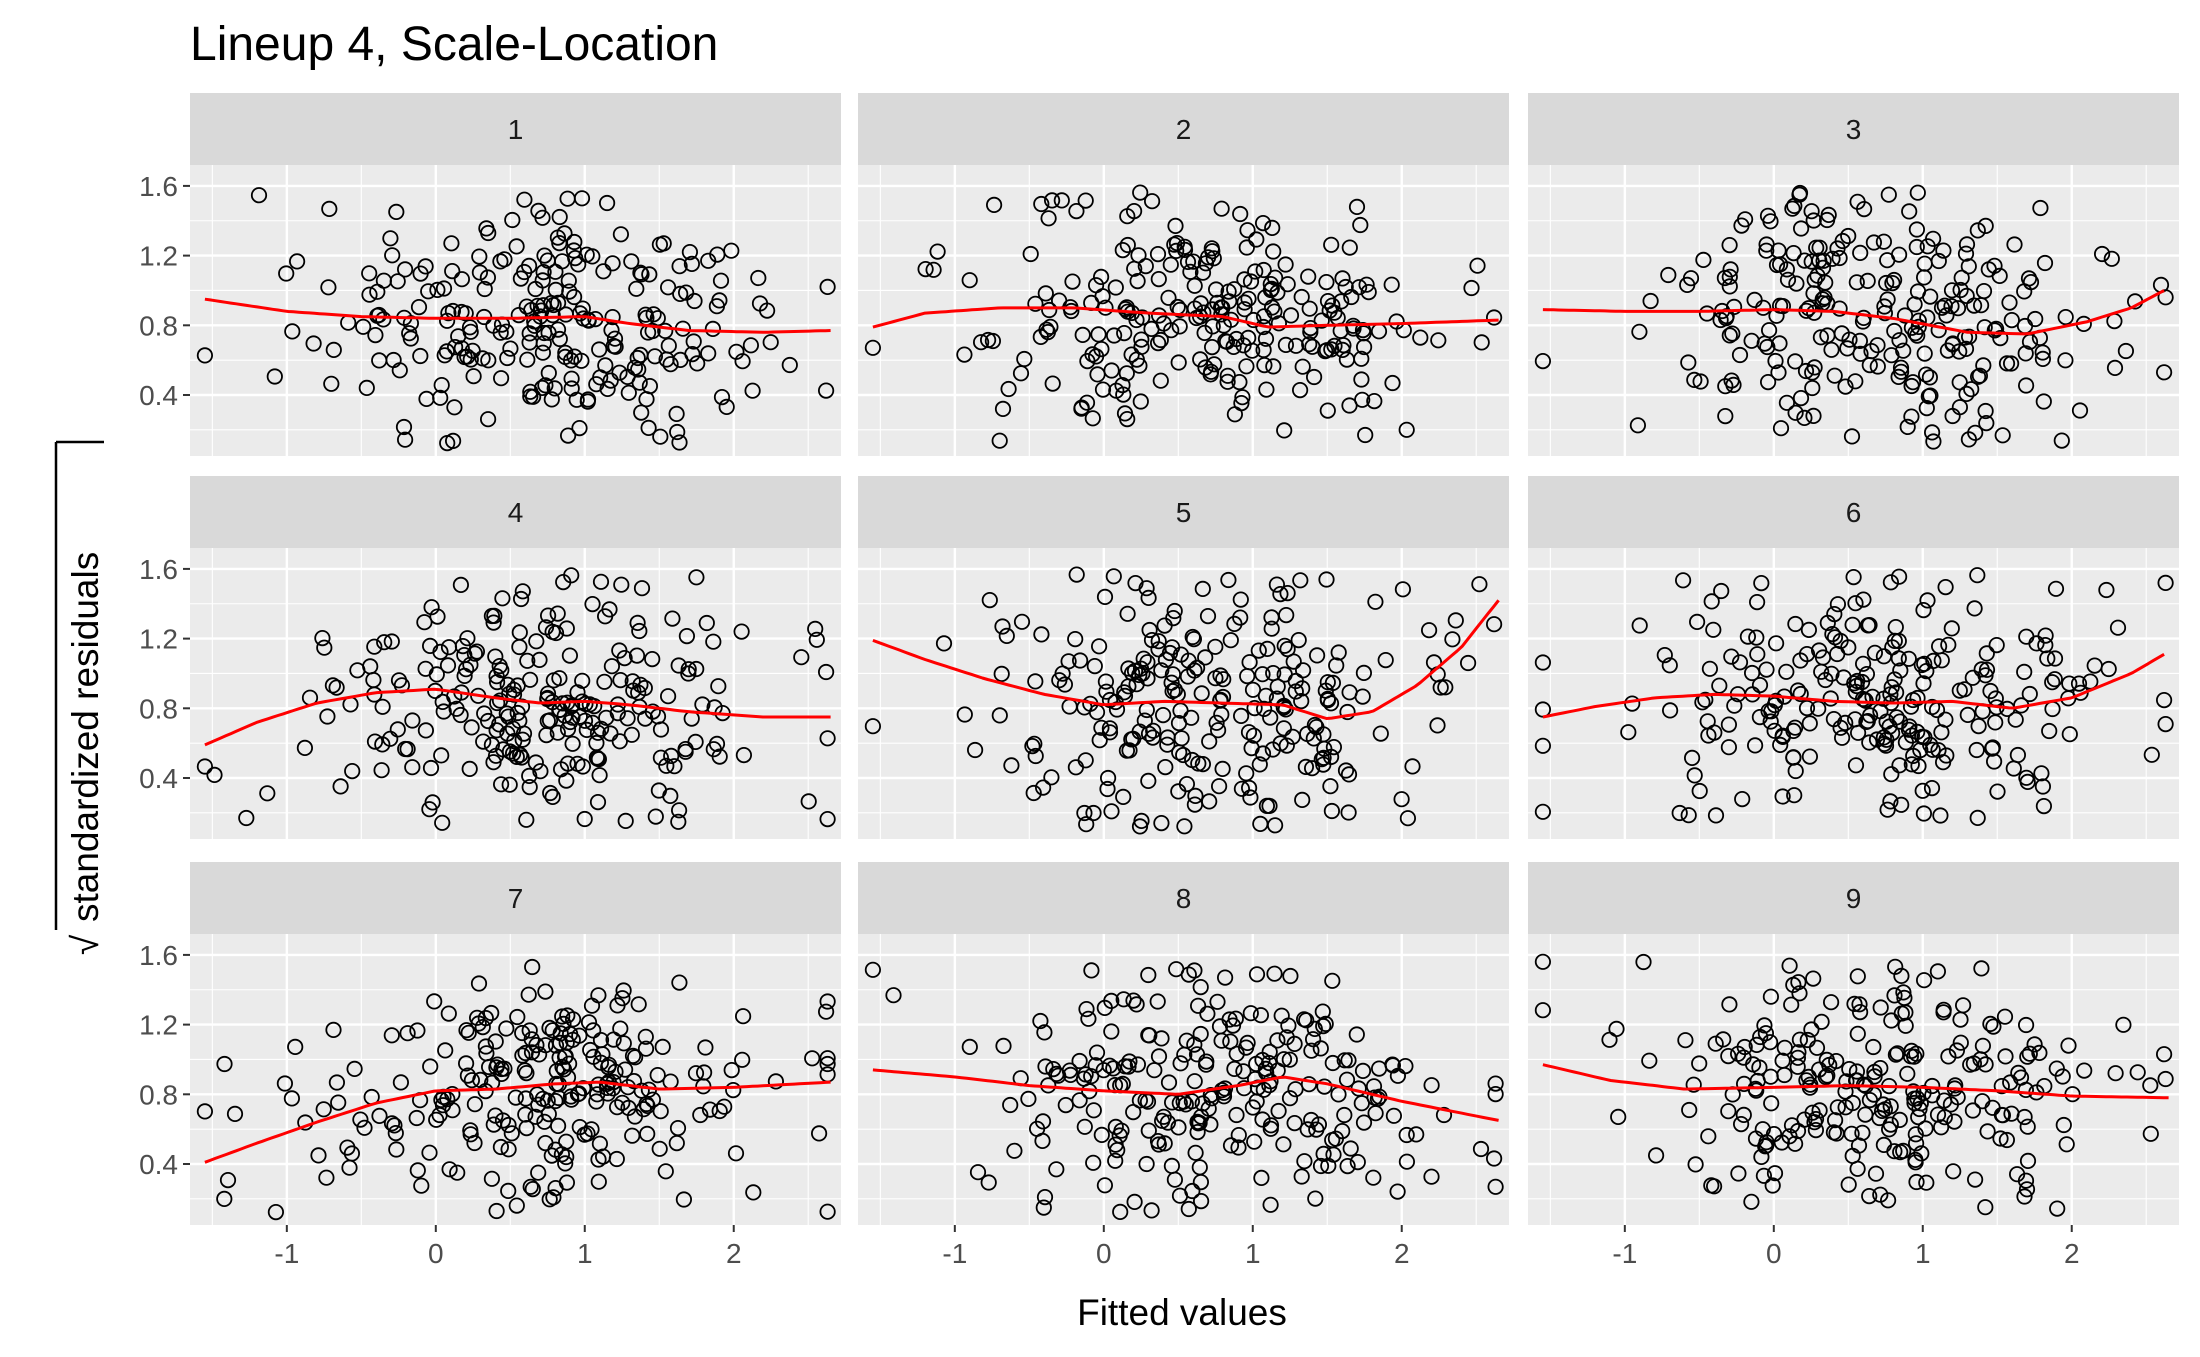  Describe the element at coordinates (436, 1253) in the screenshot. I see `x-tick-label: 0` at that location.